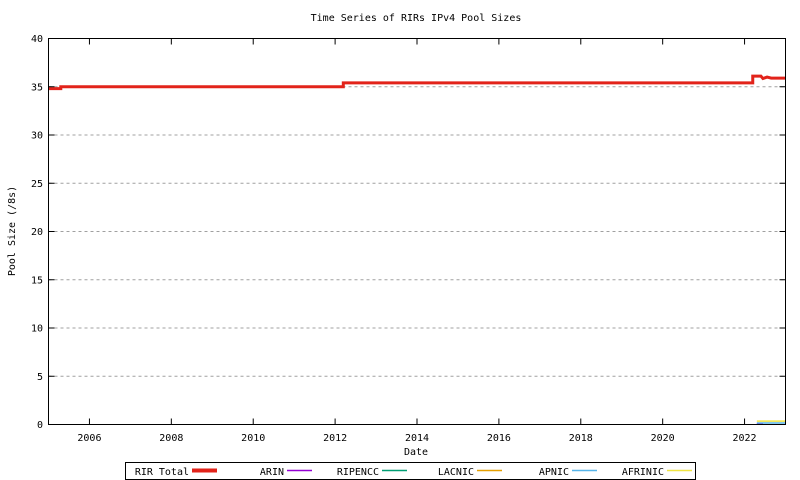 The height and width of the screenshot is (480, 800). What do you see at coordinates (663, 438) in the screenshot?
I see `x-tick-label: 2020` at bounding box center [663, 438].